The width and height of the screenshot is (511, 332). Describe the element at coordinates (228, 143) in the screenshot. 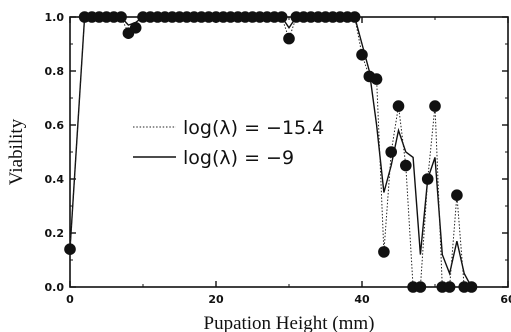

I see `legend: log(λ) = −15.4 log(λ) = −9` at that location.